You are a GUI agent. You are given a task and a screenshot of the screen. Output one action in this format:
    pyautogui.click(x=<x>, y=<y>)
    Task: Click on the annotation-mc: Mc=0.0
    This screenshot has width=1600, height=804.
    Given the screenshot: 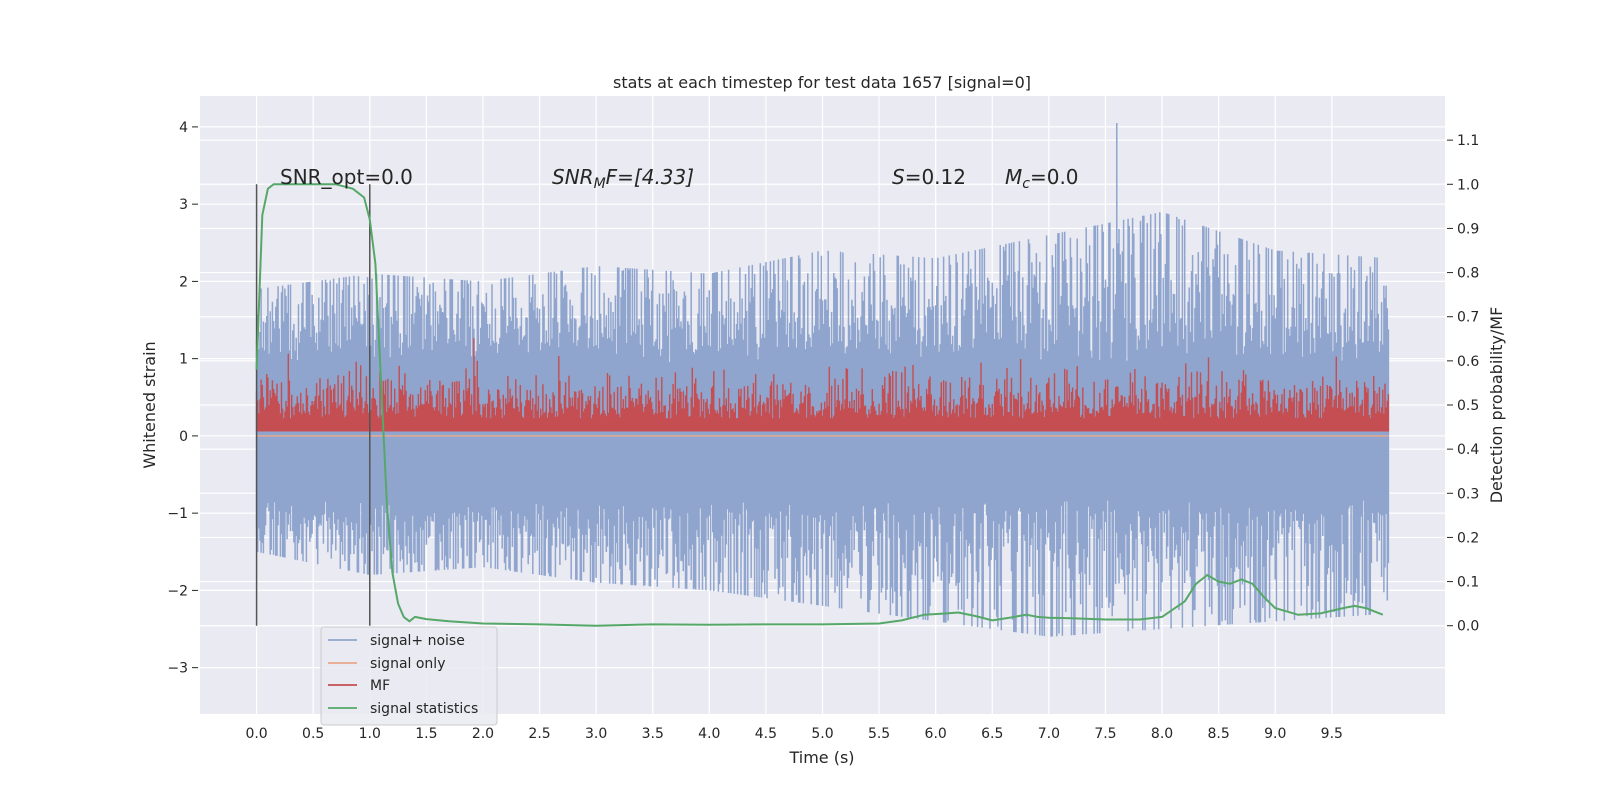 What is the action you would take?
    pyautogui.click(x=1042, y=178)
    